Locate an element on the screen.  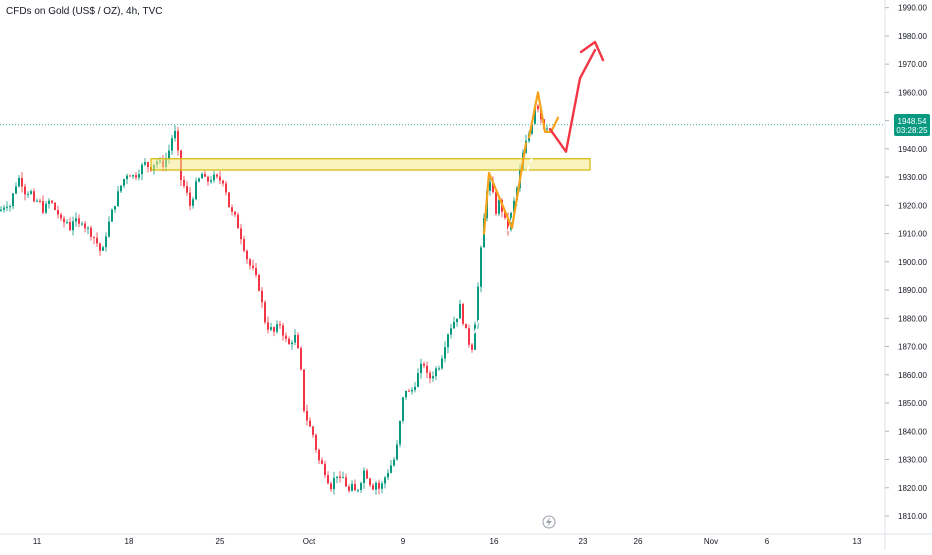
y-tick-label: 1960.00 is located at coordinates (912, 92).